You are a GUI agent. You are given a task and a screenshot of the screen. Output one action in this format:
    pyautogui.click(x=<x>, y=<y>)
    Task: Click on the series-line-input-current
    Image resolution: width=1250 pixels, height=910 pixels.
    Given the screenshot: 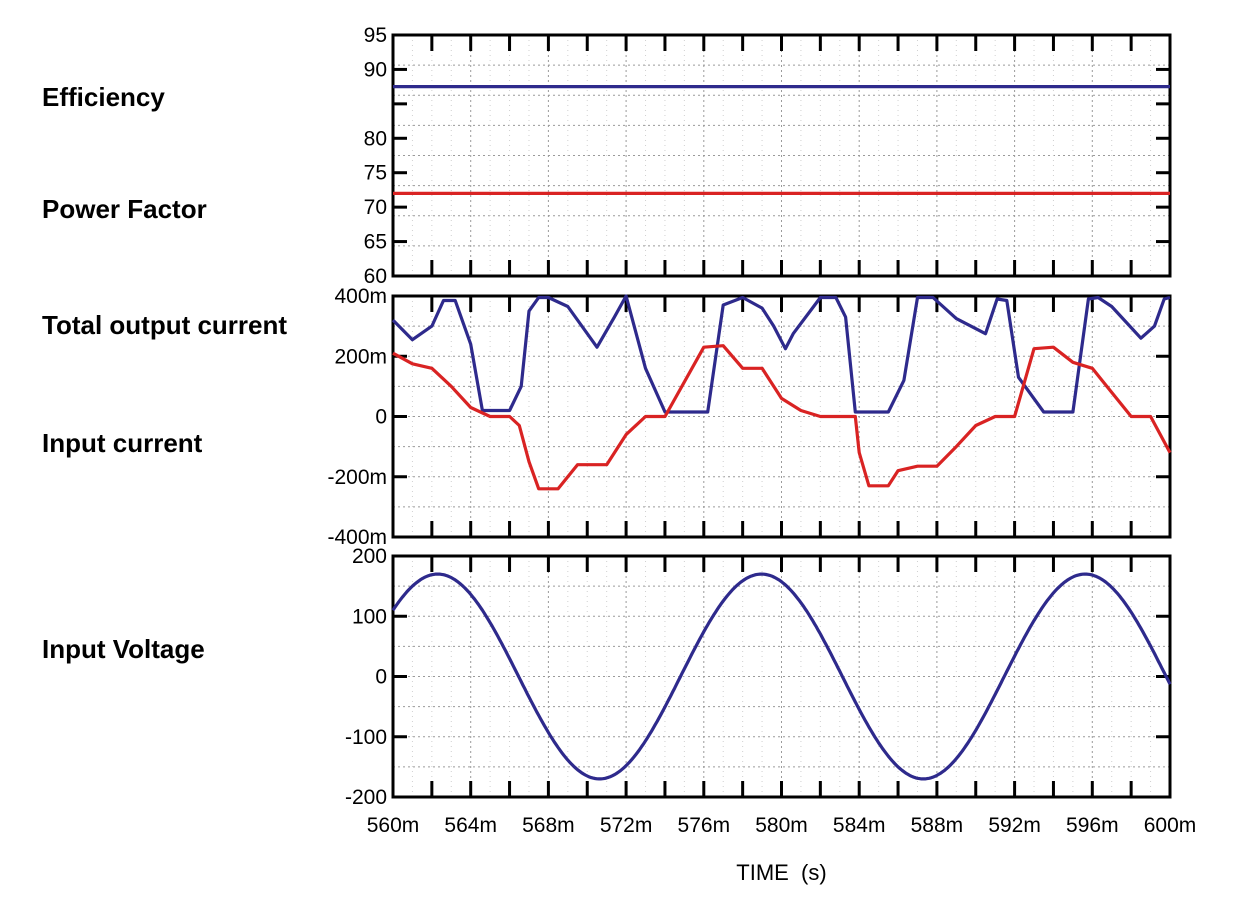 What is the action you would take?
    pyautogui.click(x=782, y=417)
    